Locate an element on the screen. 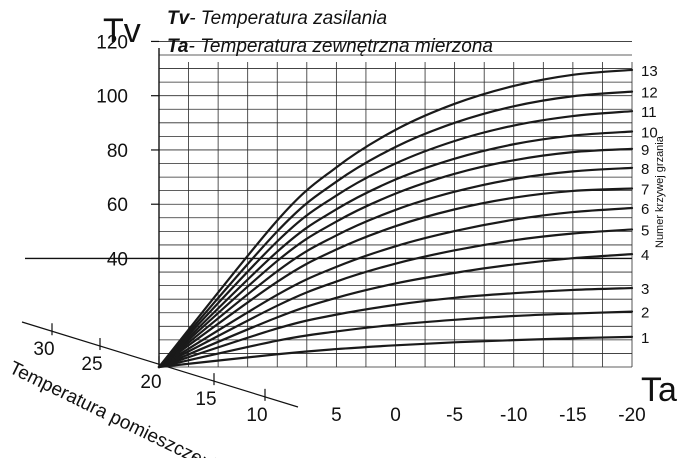  curve-number-label: 7 is located at coordinates (645, 189).